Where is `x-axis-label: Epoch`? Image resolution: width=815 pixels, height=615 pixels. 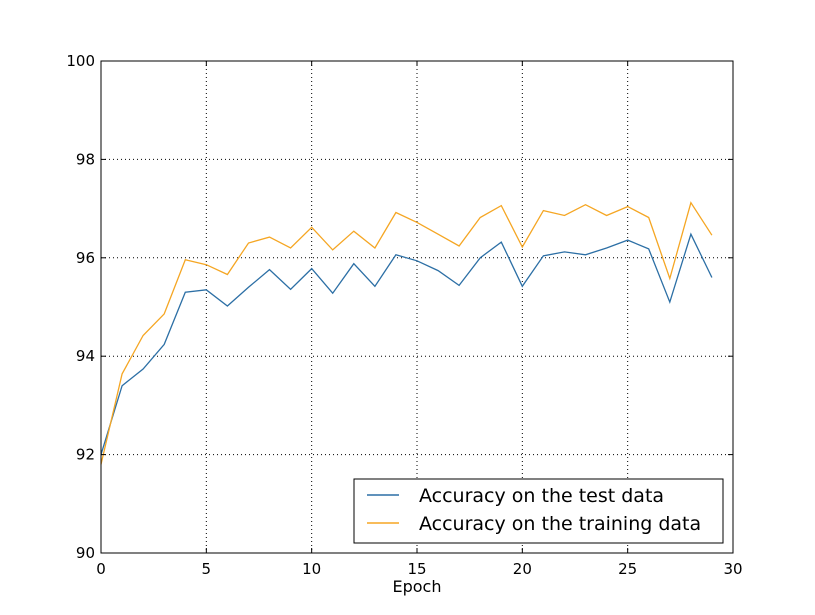
x-axis-label: Epoch is located at coordinates (417, 586).